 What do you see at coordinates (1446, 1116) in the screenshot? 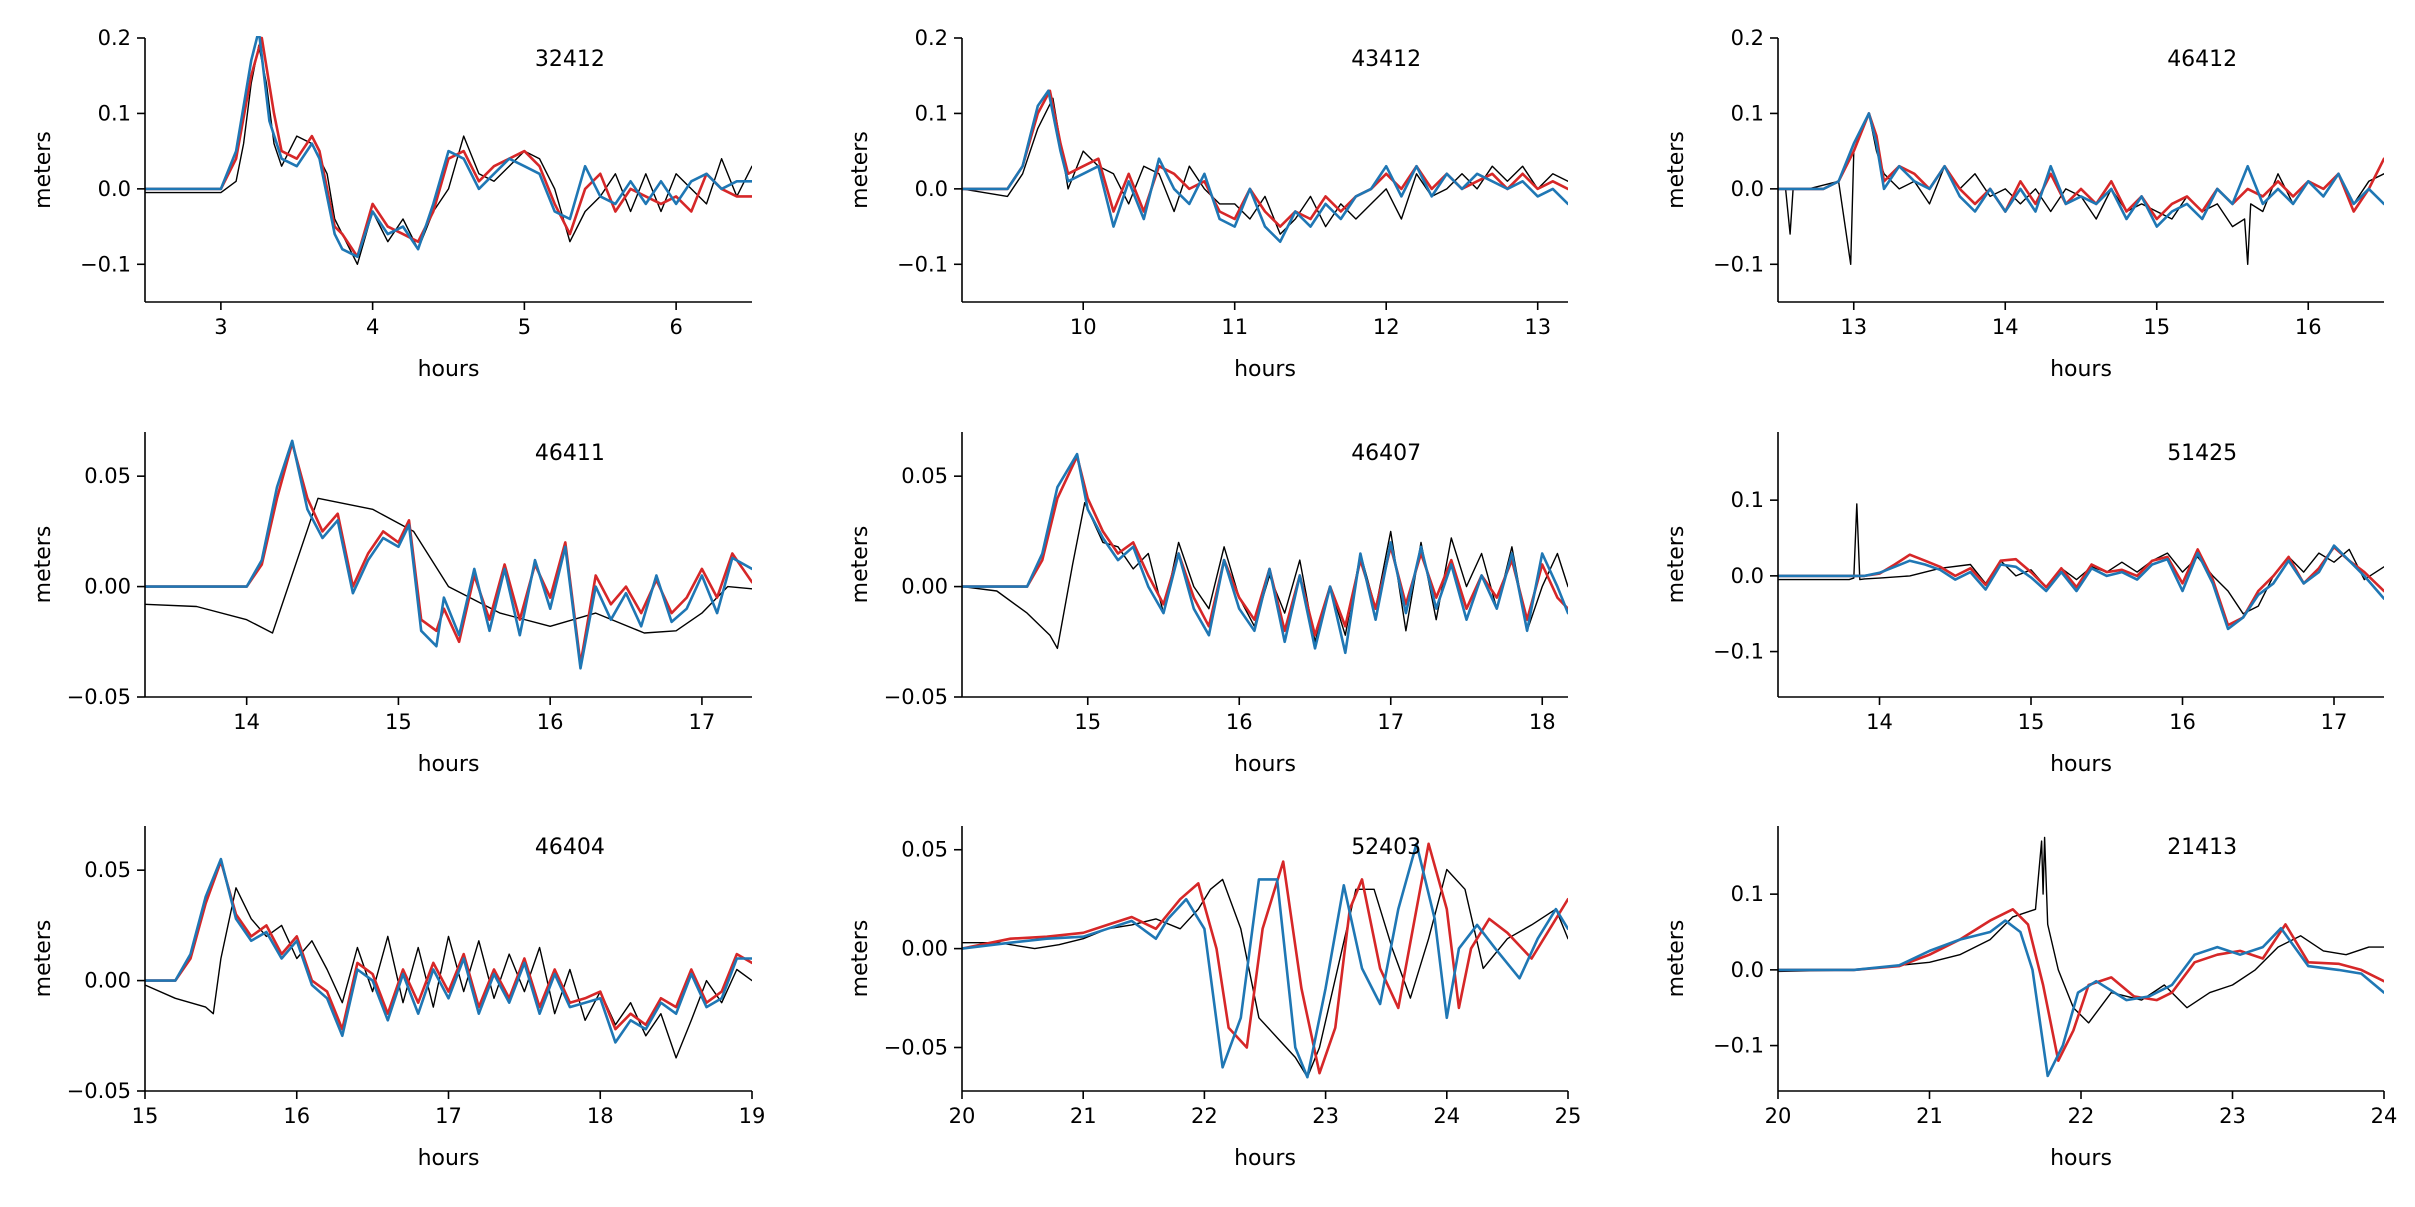
I see `x-tick-label: 24` at bounding box center [1446, 1116].